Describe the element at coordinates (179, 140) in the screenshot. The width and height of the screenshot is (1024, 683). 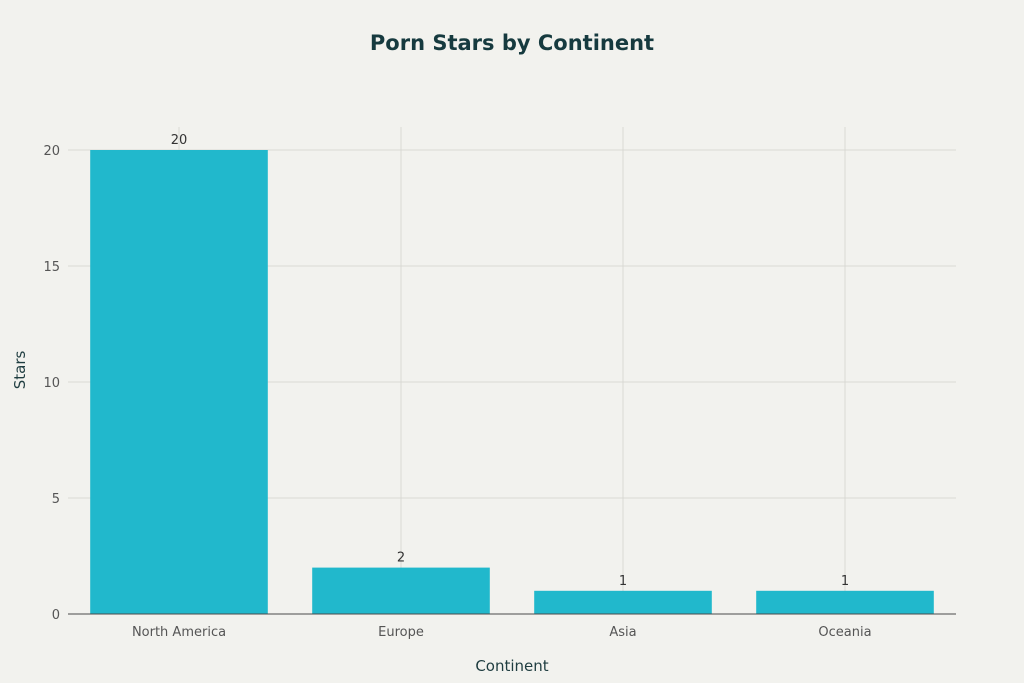
I see `bar-value-label: 20` at that location.